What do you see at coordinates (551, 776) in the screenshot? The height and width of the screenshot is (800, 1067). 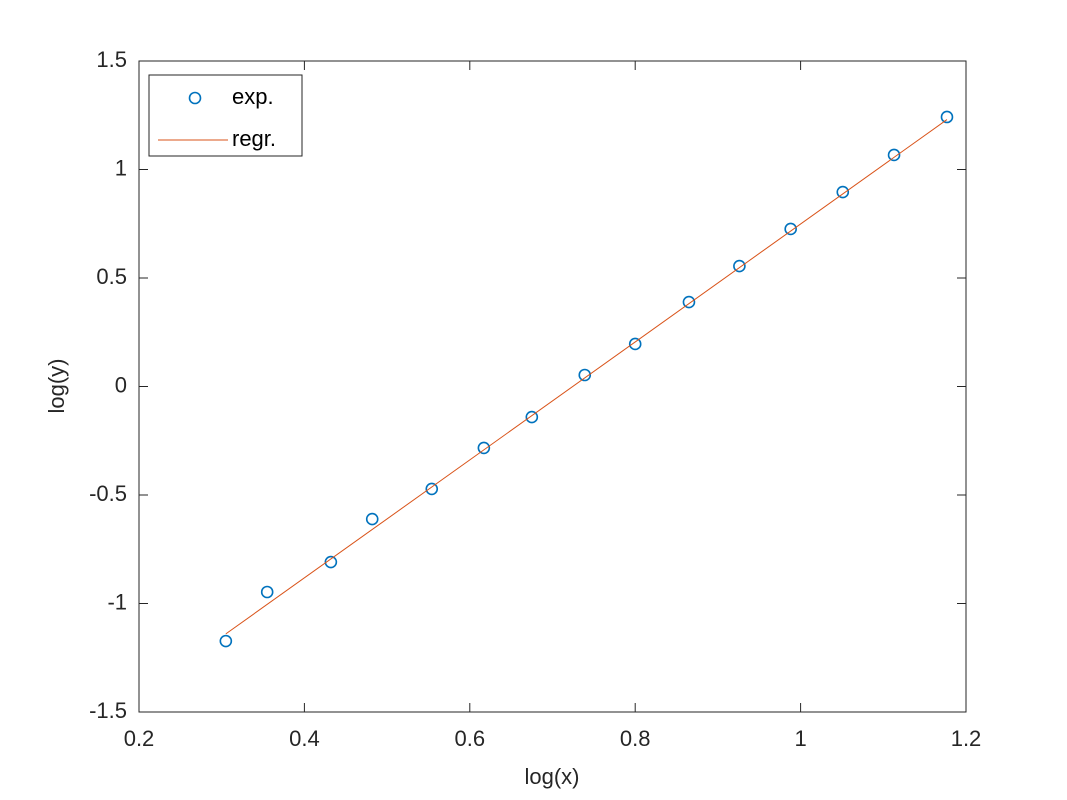 I see `x-axis-label: log(x)` at bounding box center [551, 776].